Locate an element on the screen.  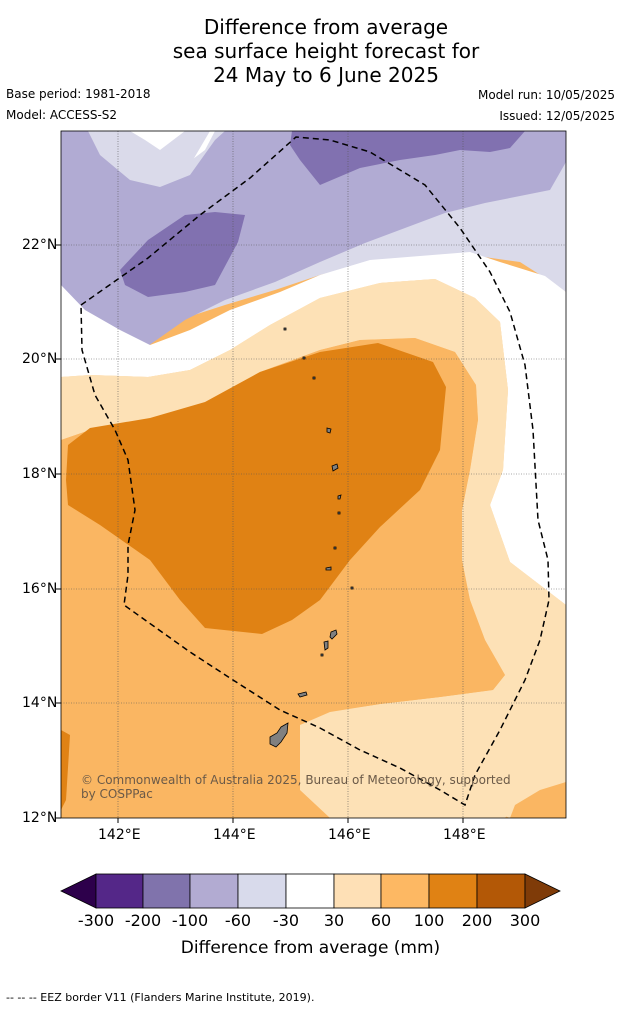
lat-label-14n: 14°N is located at coordinates (40, 703).